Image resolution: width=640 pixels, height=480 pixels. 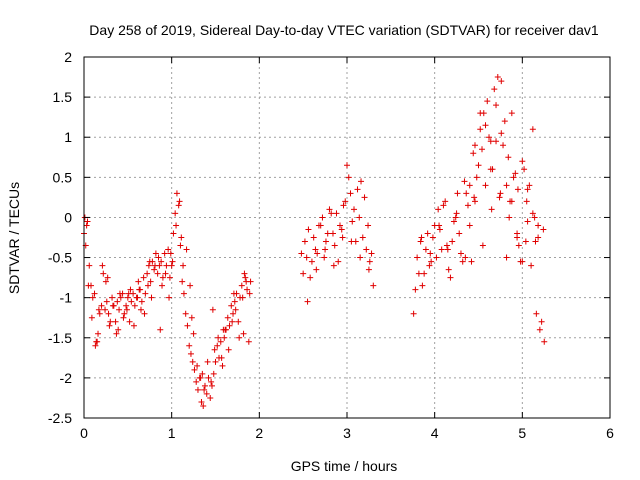 I want to click on x-tick-label: 1, so click(x=172, y=433).